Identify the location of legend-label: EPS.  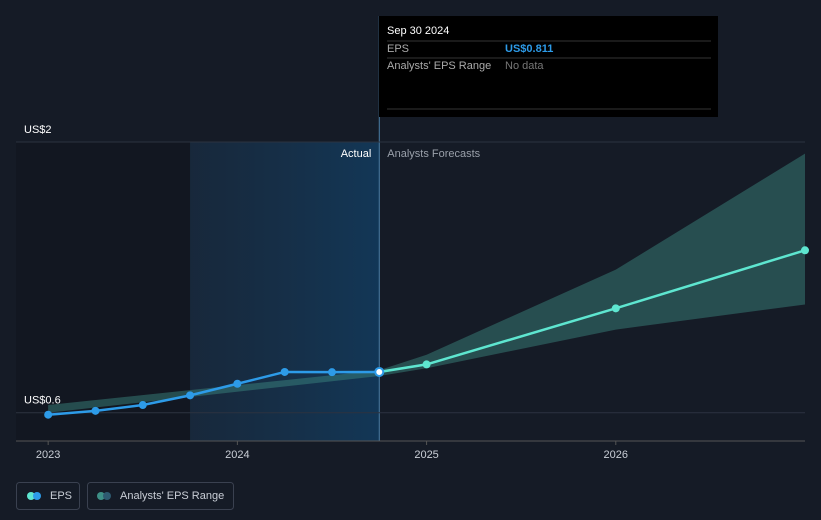
(61, 496).